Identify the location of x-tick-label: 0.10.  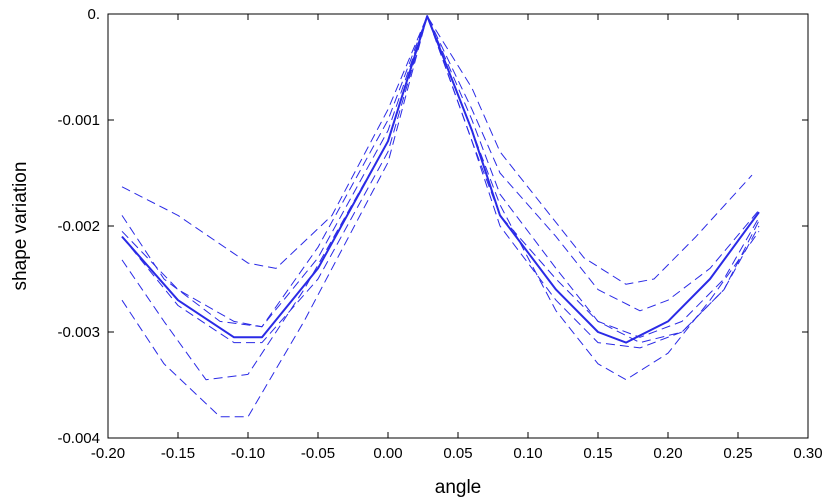
(527, 453).